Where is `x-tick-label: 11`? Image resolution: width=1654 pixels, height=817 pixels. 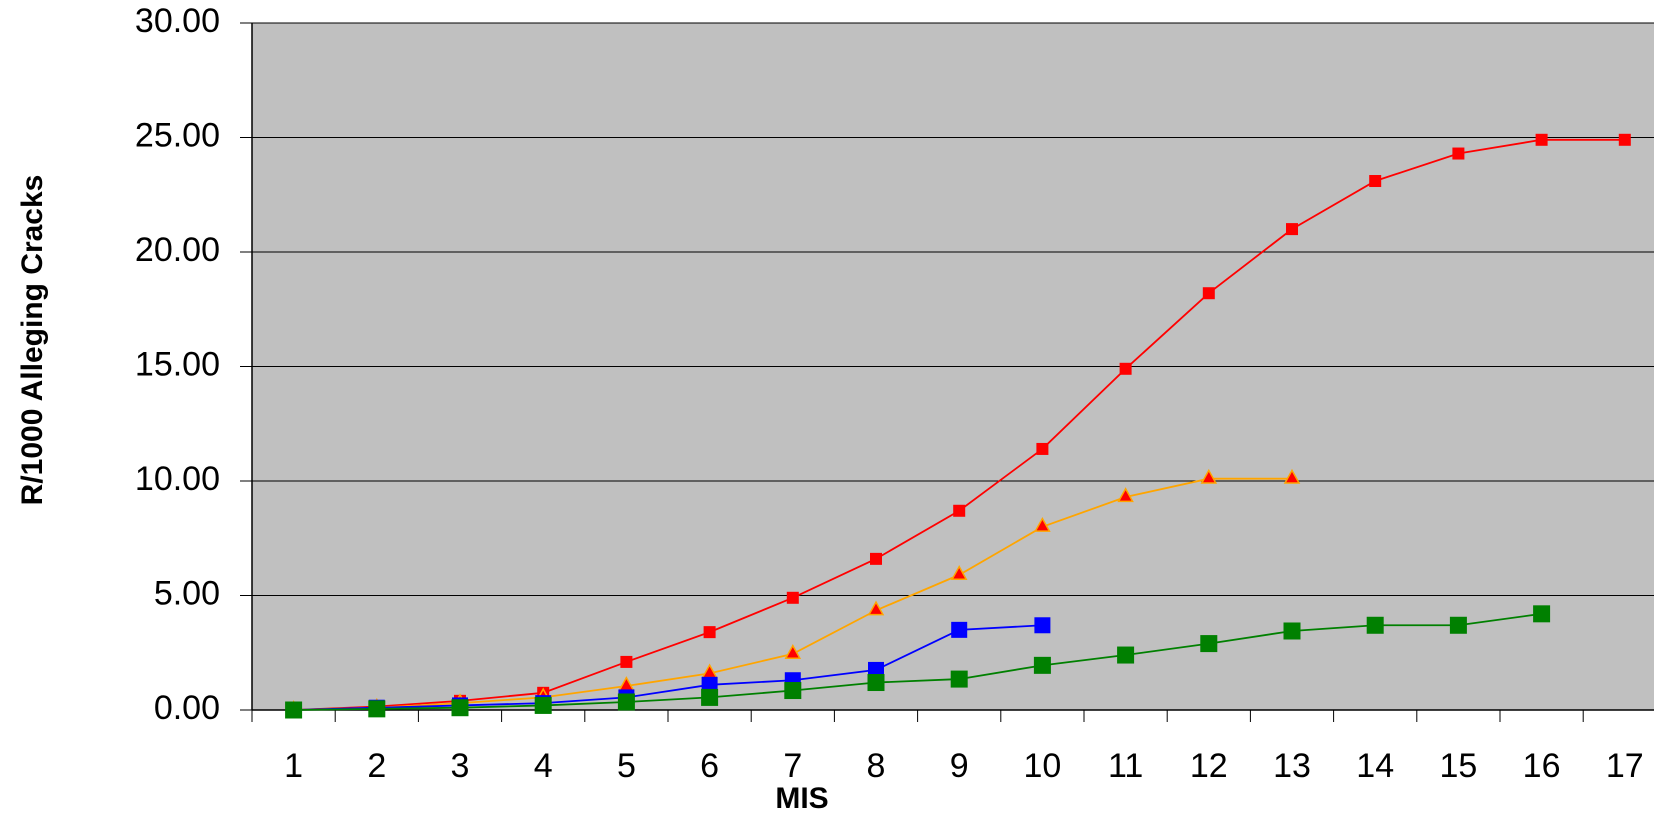
x-tick-label: 11 is located at coordinates (1125, 766).